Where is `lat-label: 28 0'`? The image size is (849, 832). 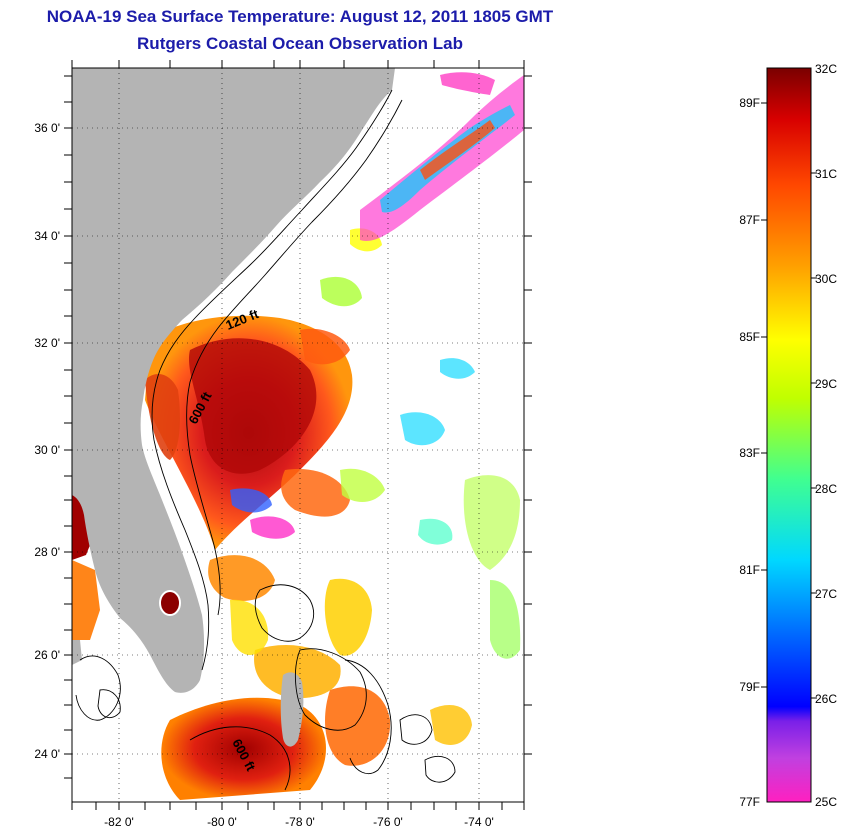 lat-label: 28 0' is located at coordinates (47, 552).